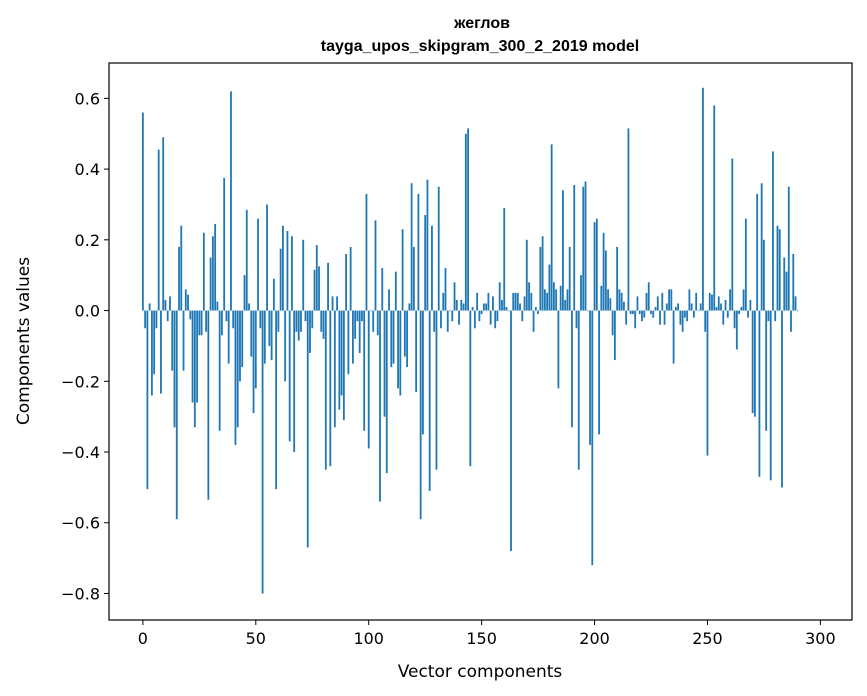  Describe the element at coordinates (707, 638) in the screenshot. I see `x-tick-label: 250` at that location.